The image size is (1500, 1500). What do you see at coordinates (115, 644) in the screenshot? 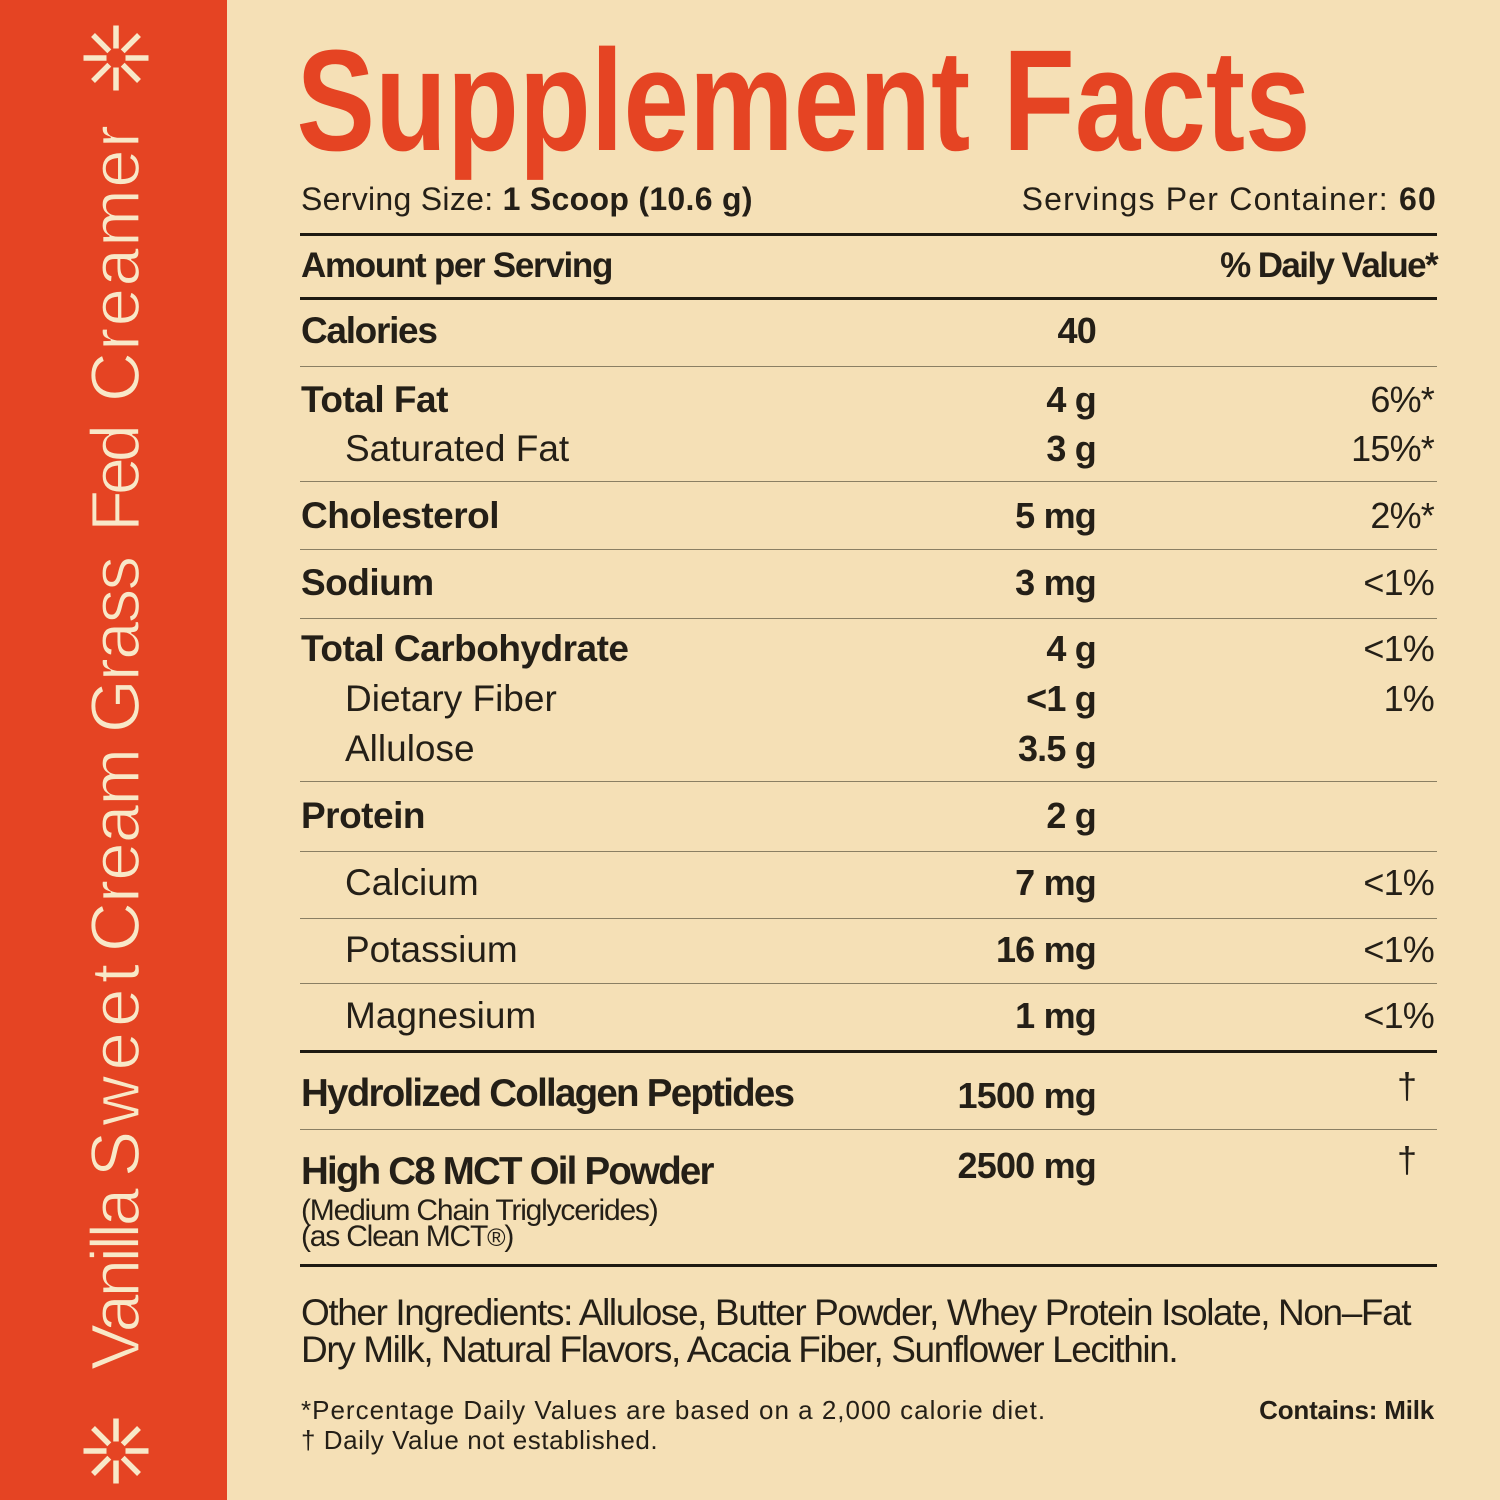
I see `svg-text: Grass` at bounding box center [115, 644].